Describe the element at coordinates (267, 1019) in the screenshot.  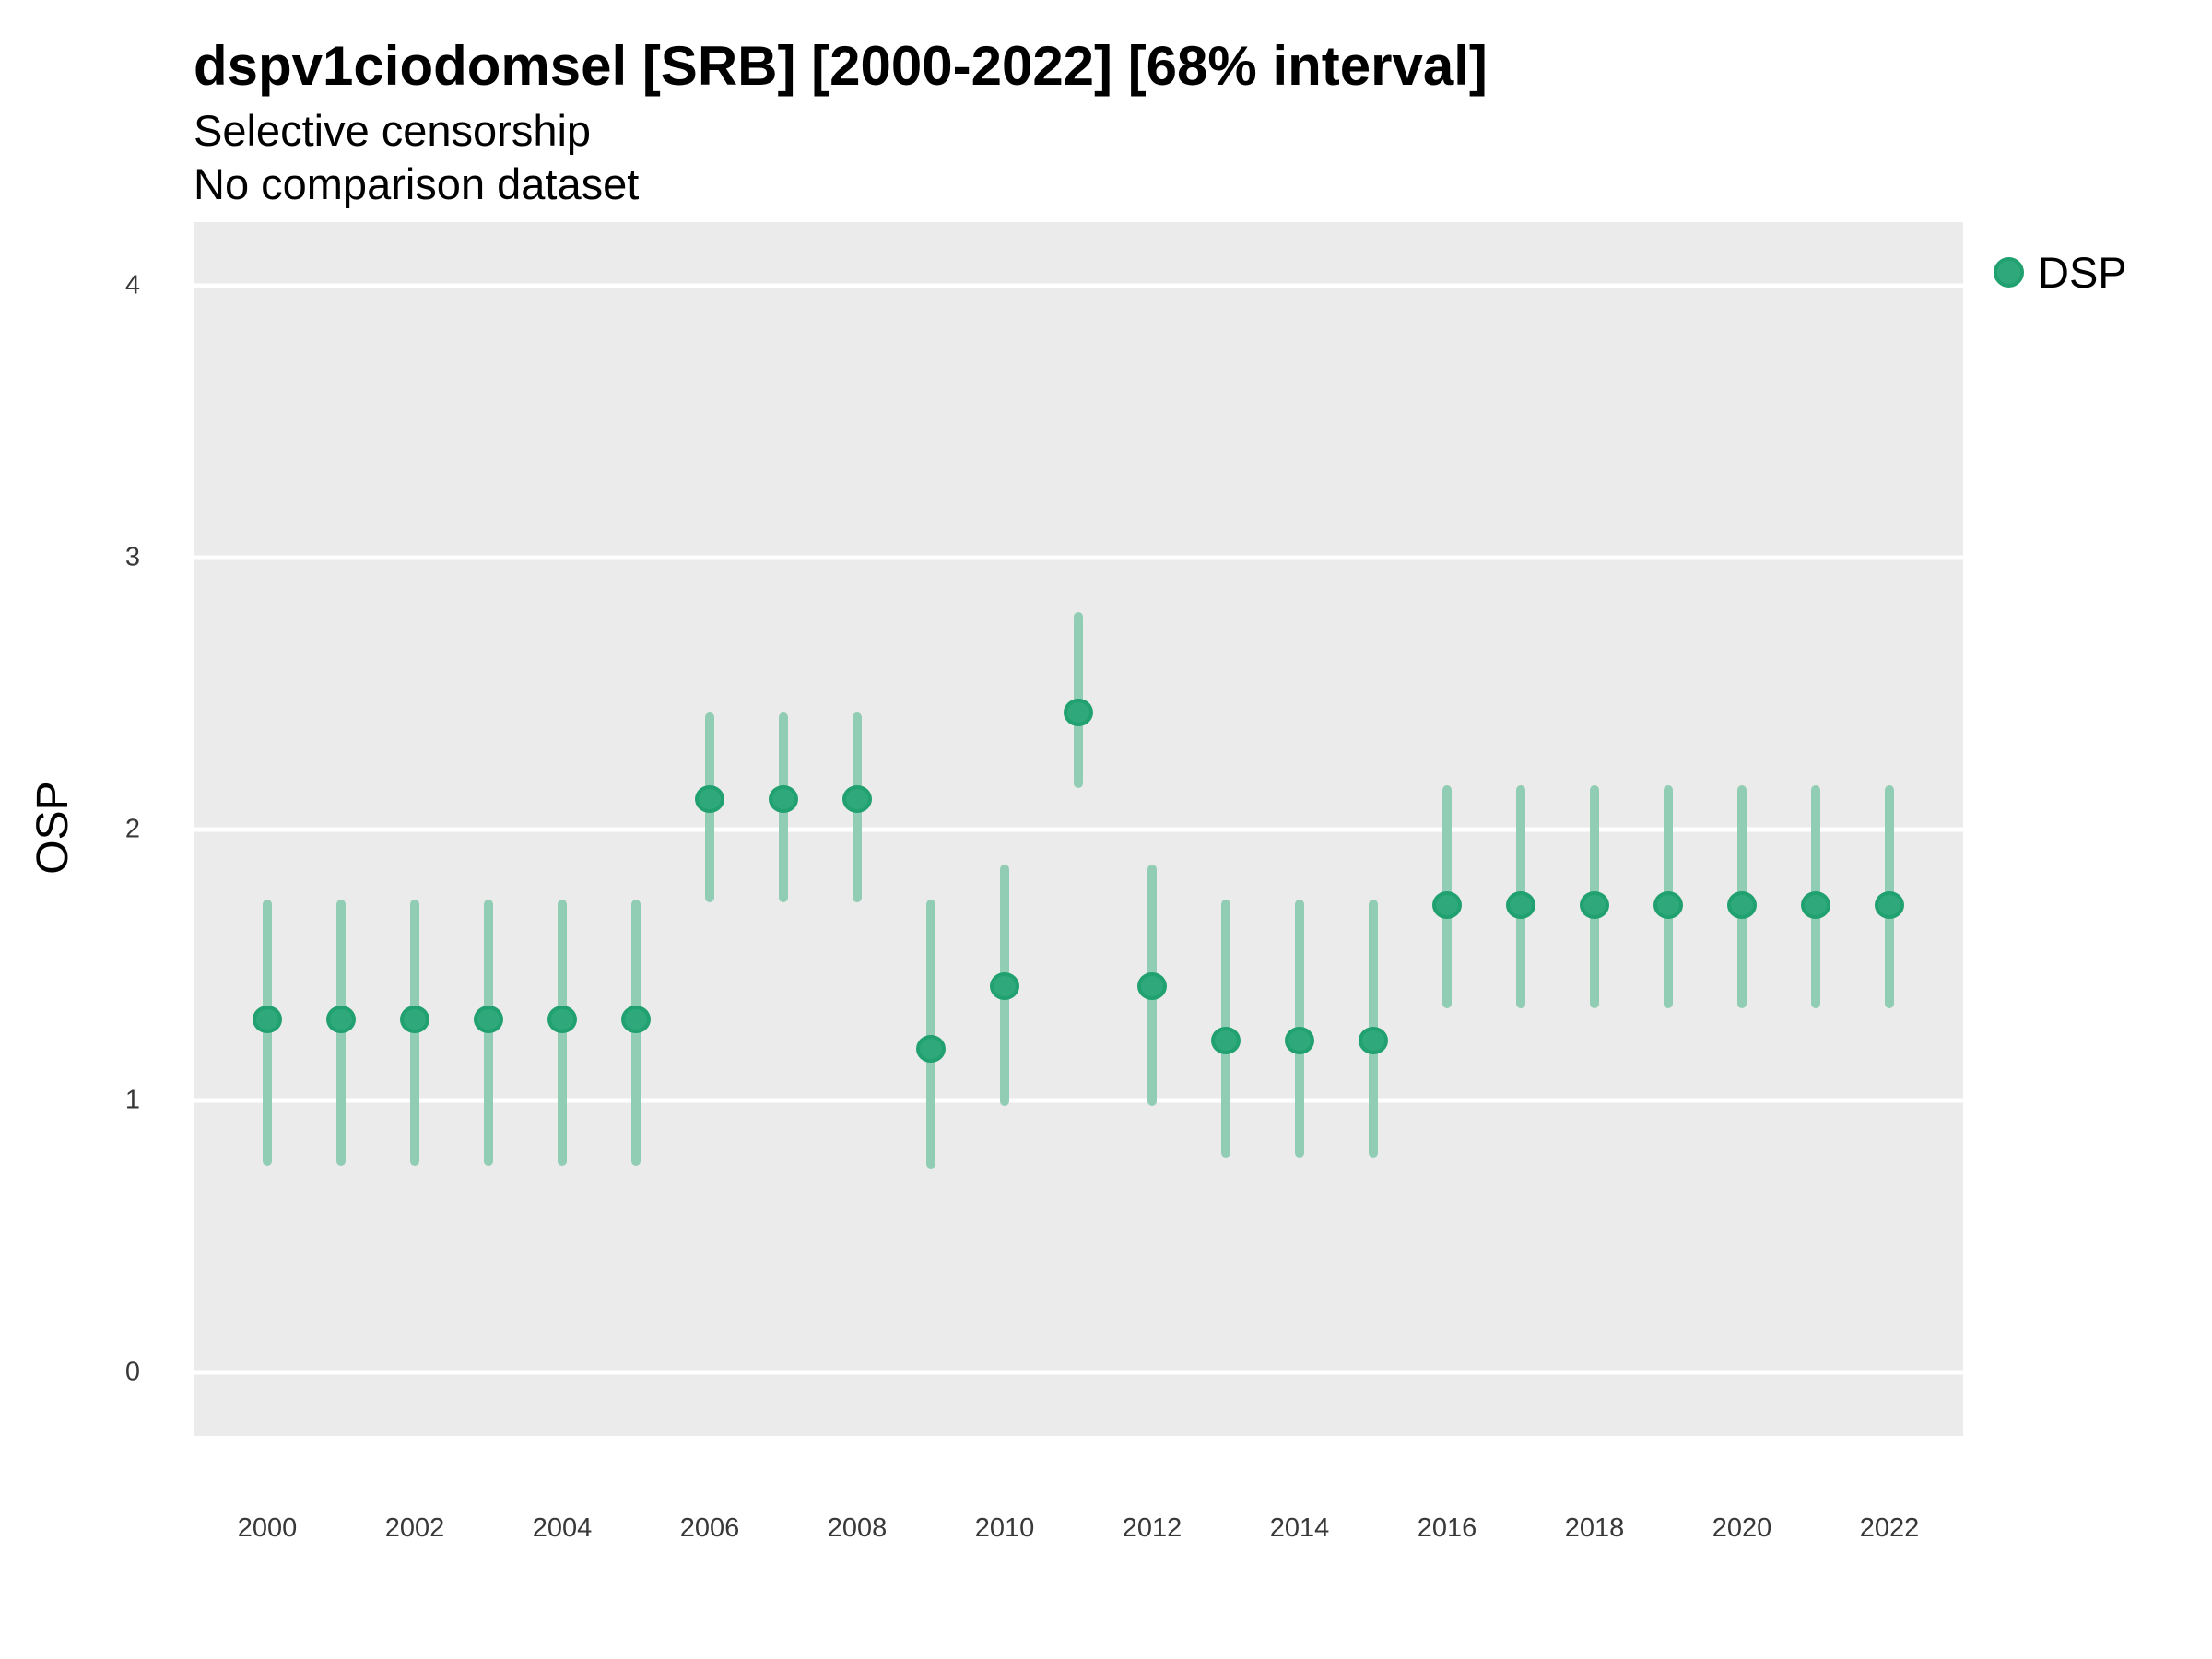
I see `point-marker-2000` at that location.